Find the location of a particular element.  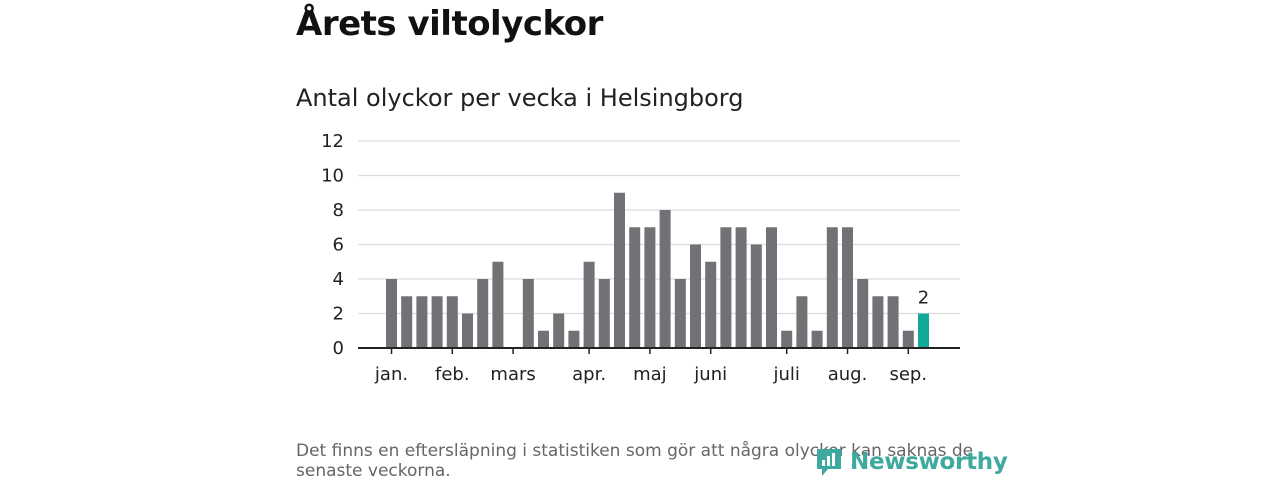

y-tick-label: 12 is located at coordinates (332, 141).